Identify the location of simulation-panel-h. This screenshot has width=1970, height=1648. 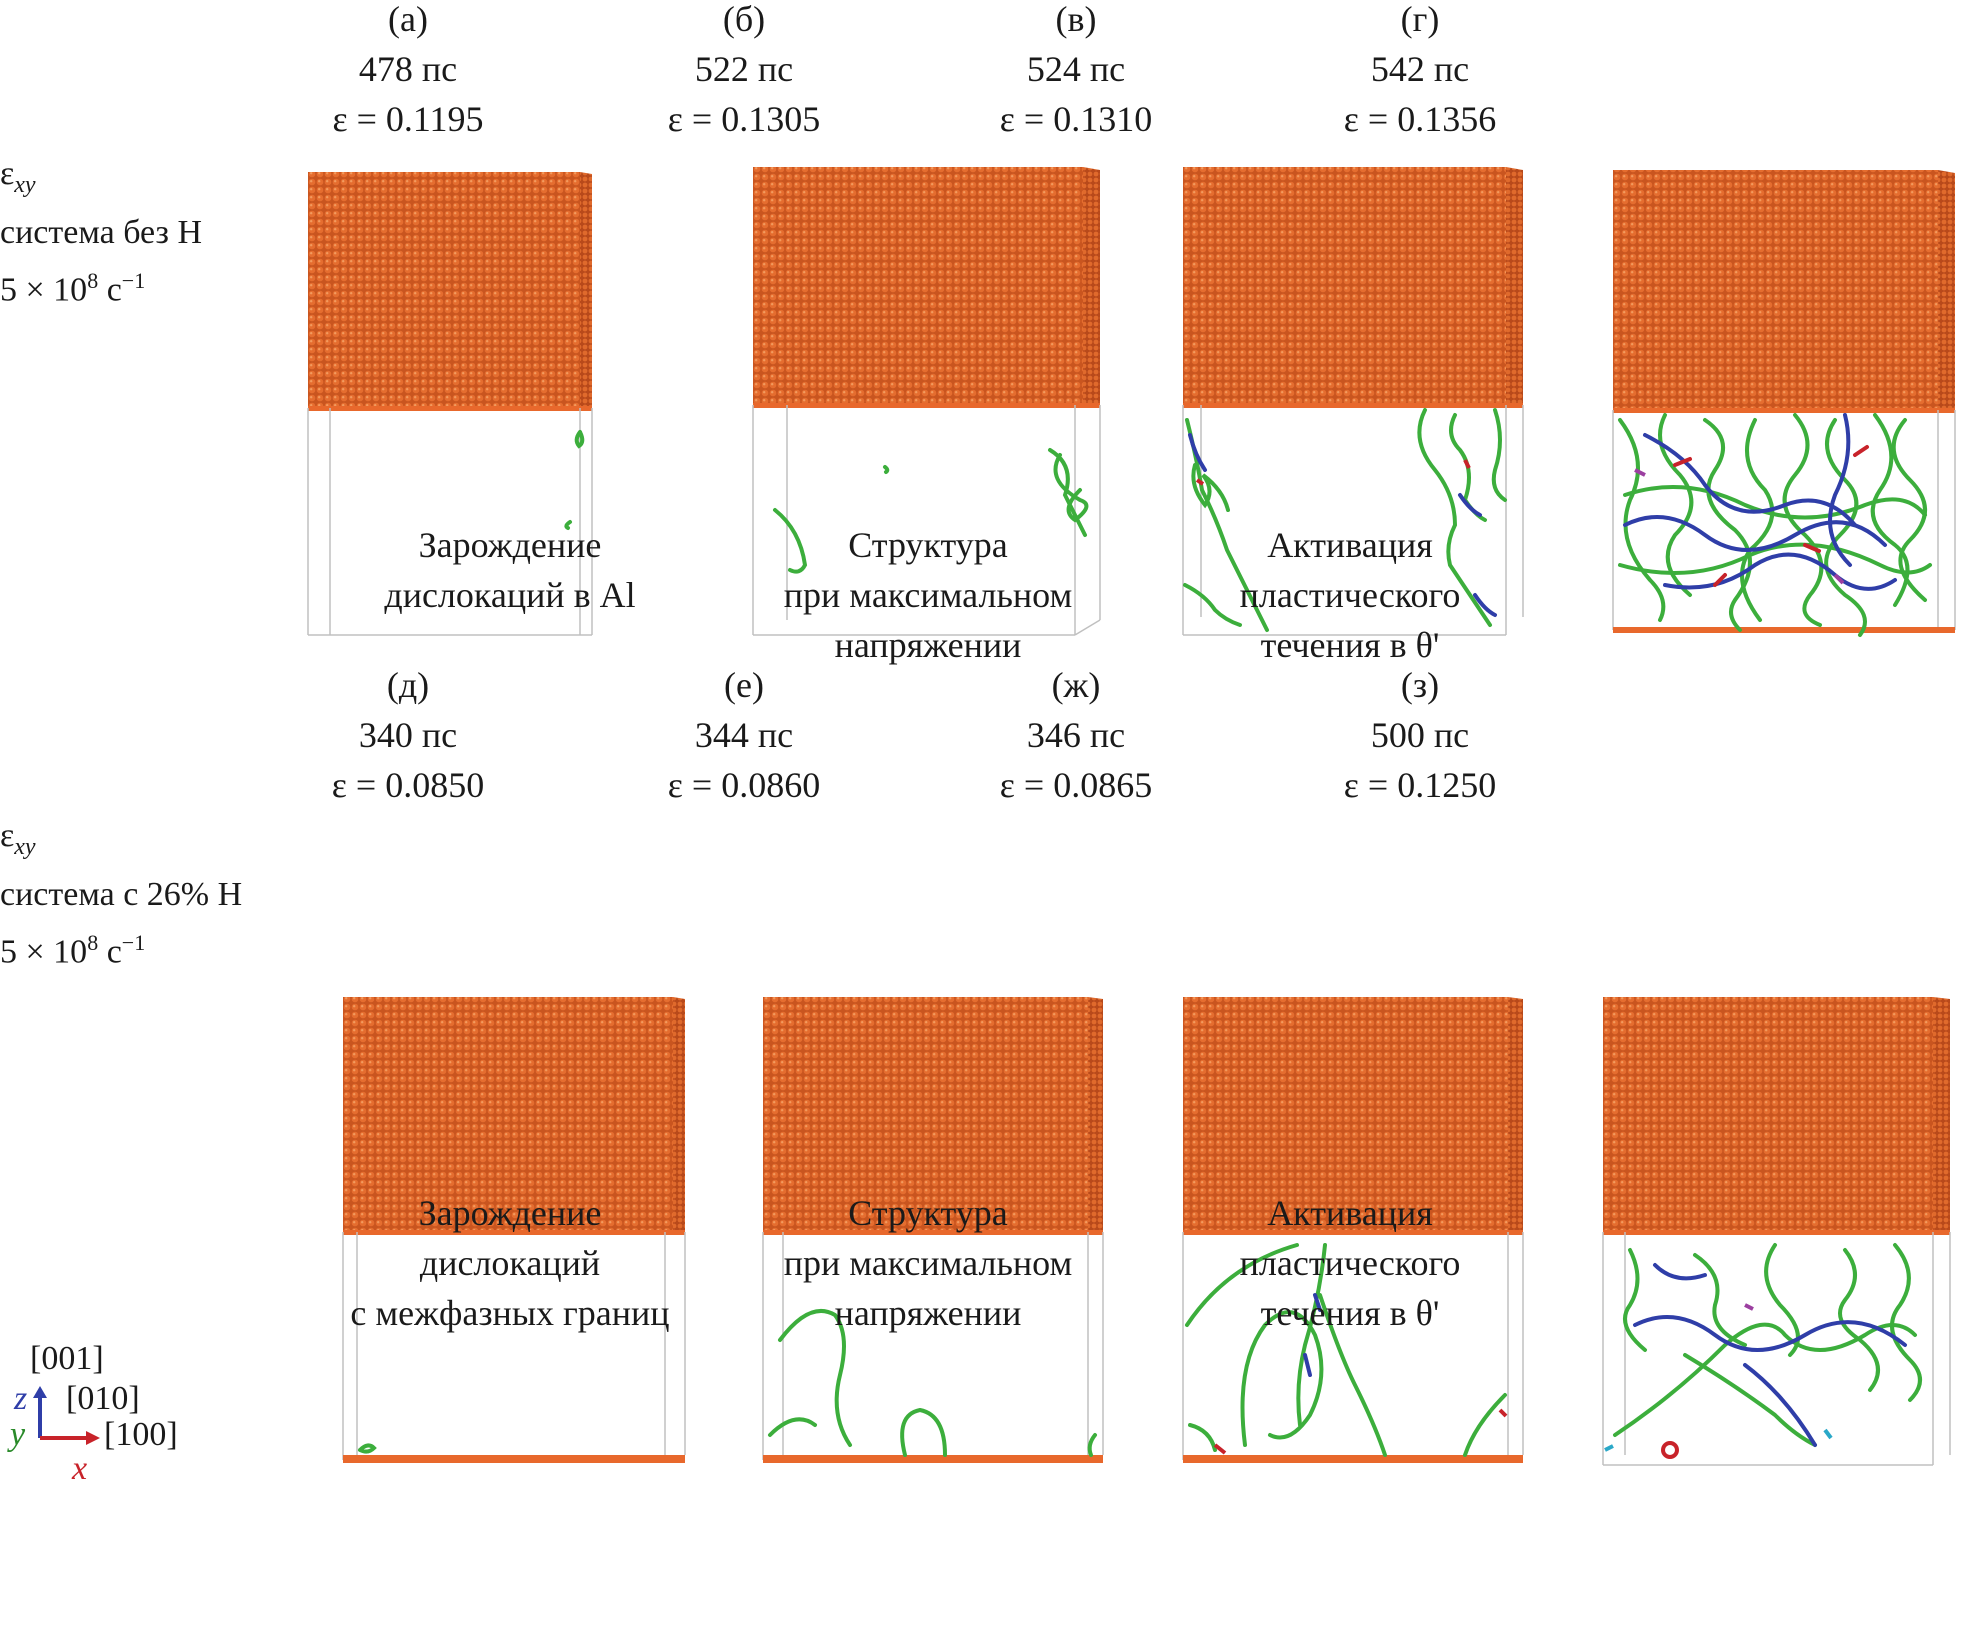
(1776, 1231).